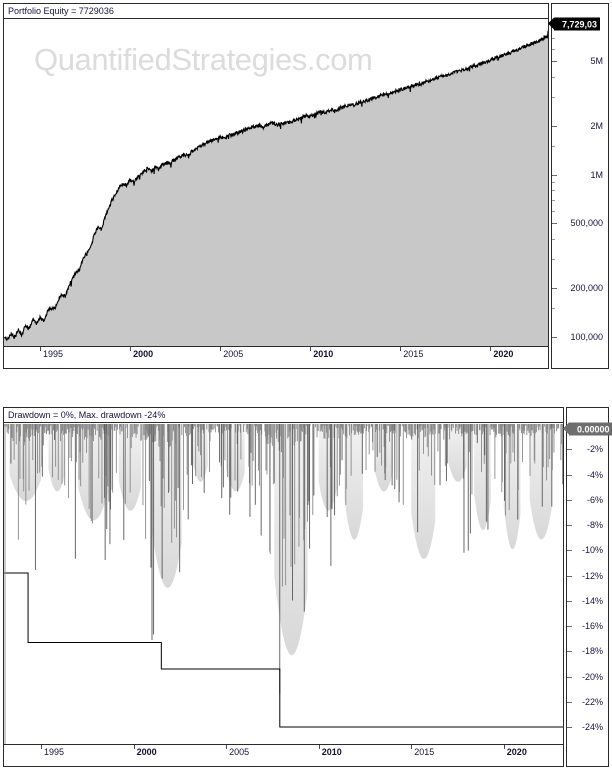  What do you see at coordinates (592, 727) in the screenshot?
I see `y-axis-label: -24%` at bounding box center [592, 727].